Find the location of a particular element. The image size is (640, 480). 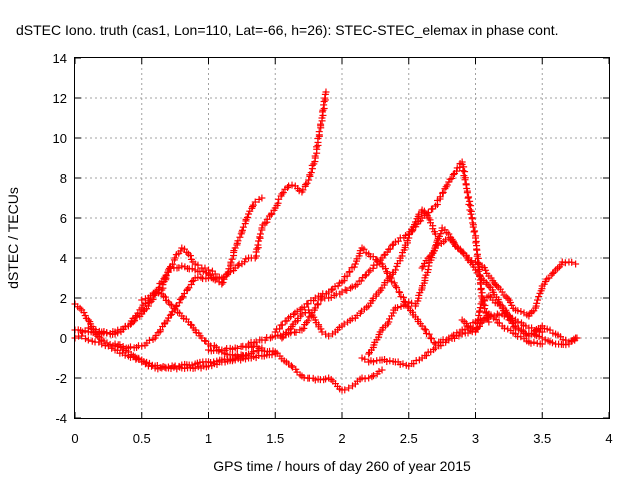

y-tick-label: 14 is located at coordinates (60, 58).